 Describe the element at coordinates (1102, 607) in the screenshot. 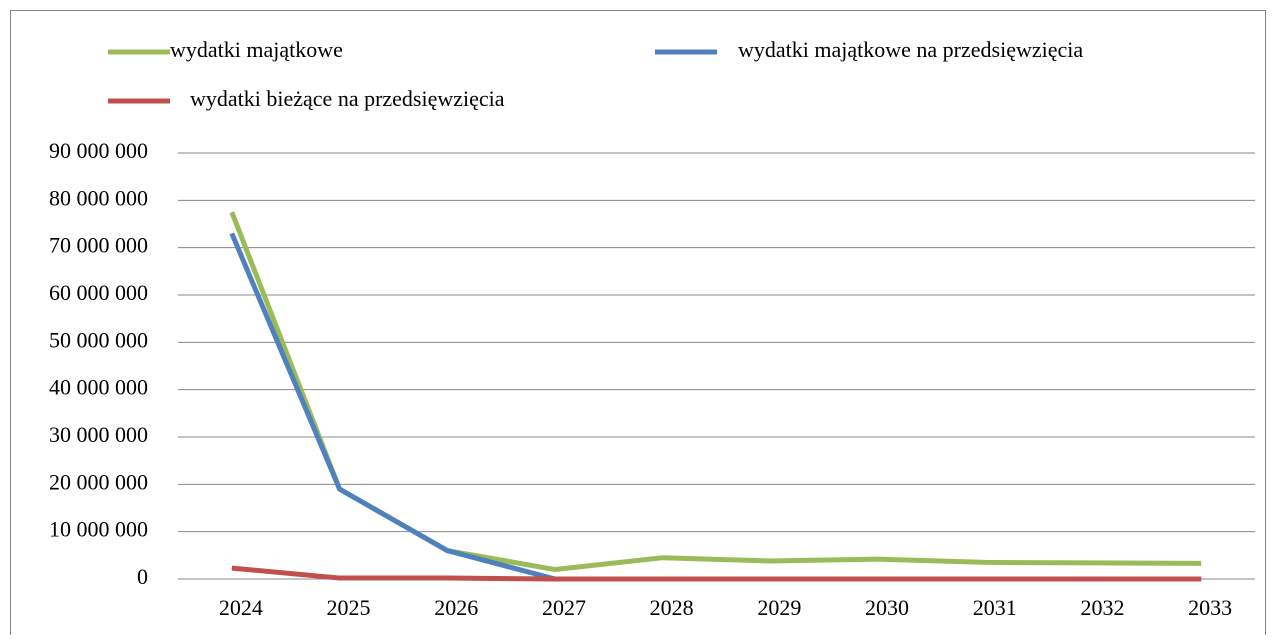

I see `x-tick-label: 2032` at that location.